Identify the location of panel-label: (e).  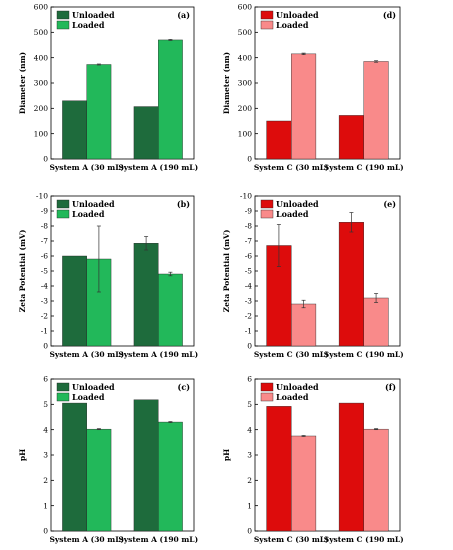
(389, 204).